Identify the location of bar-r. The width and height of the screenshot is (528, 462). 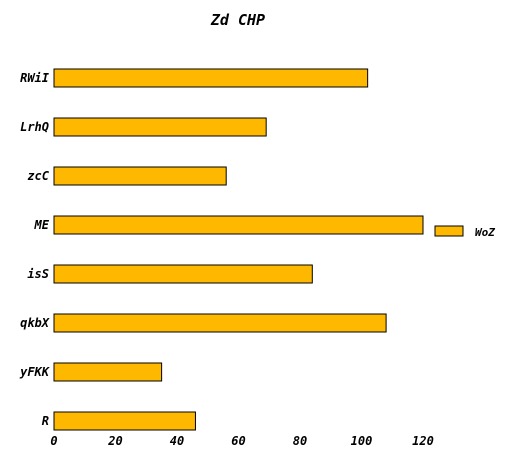
(124, 421).